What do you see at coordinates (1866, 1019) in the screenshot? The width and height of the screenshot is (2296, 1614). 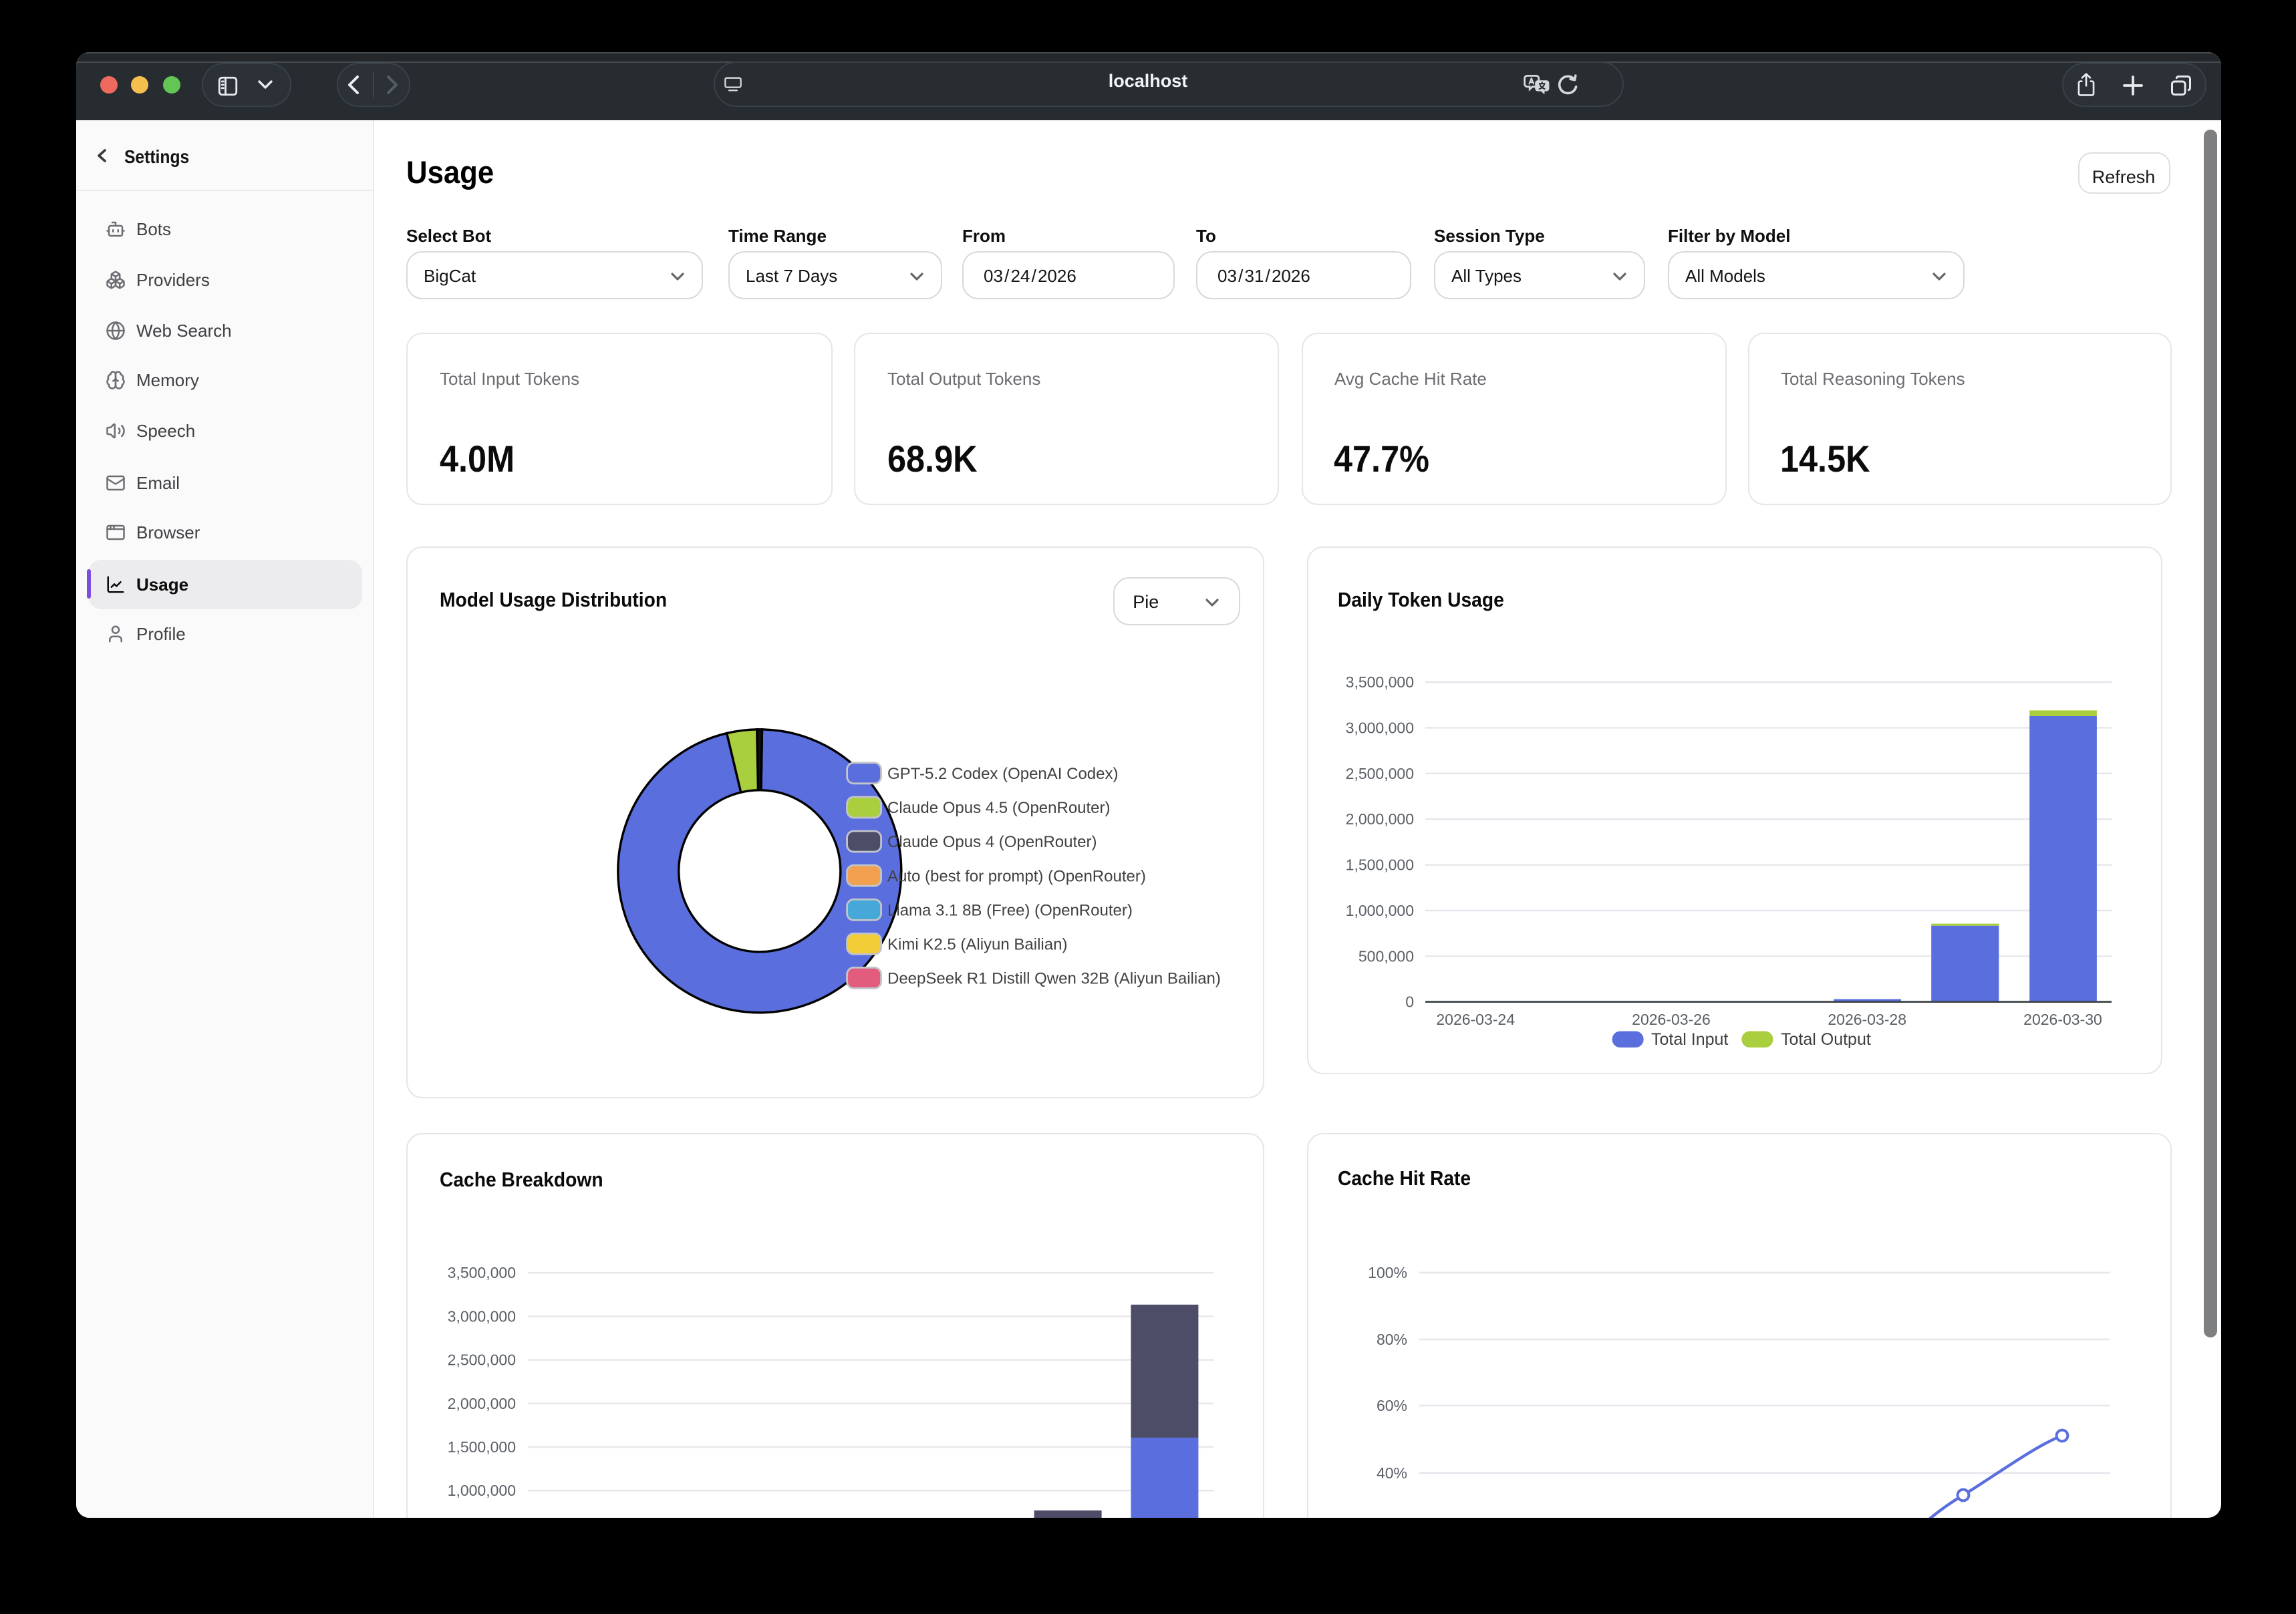 I see `svg-text: 2026-03-28` at bounding box center [1866, 1019].